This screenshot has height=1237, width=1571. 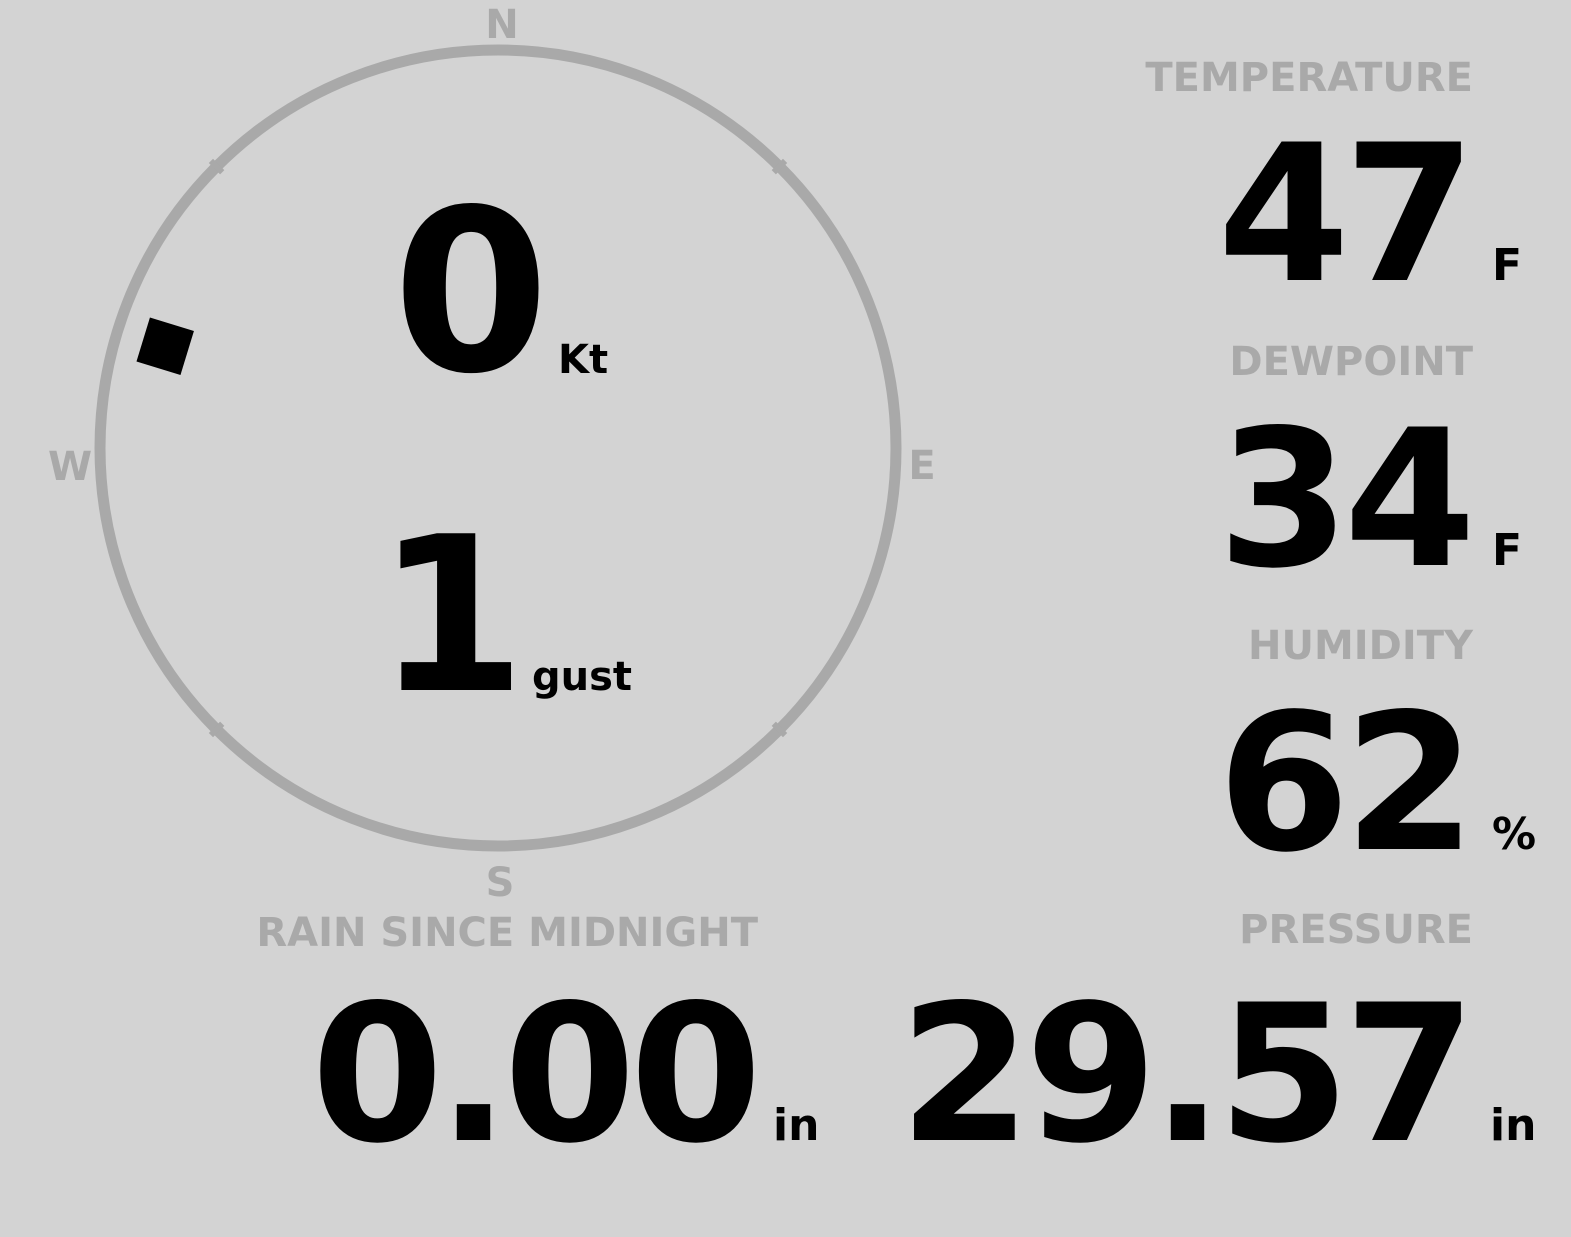 I want to click on dewpoint-unit: F, so click(x=1507, y=550).